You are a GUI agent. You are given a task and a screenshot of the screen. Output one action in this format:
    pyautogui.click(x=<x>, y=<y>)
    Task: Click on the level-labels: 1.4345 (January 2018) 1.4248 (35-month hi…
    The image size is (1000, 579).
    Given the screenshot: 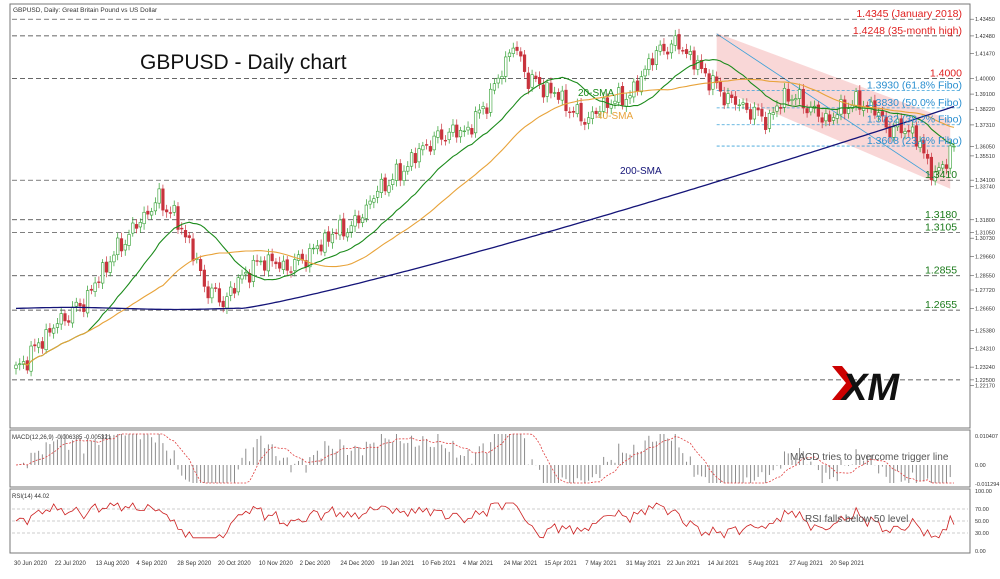 What is the action you would take?
    pyautogui.click(x=907, y=159)
    